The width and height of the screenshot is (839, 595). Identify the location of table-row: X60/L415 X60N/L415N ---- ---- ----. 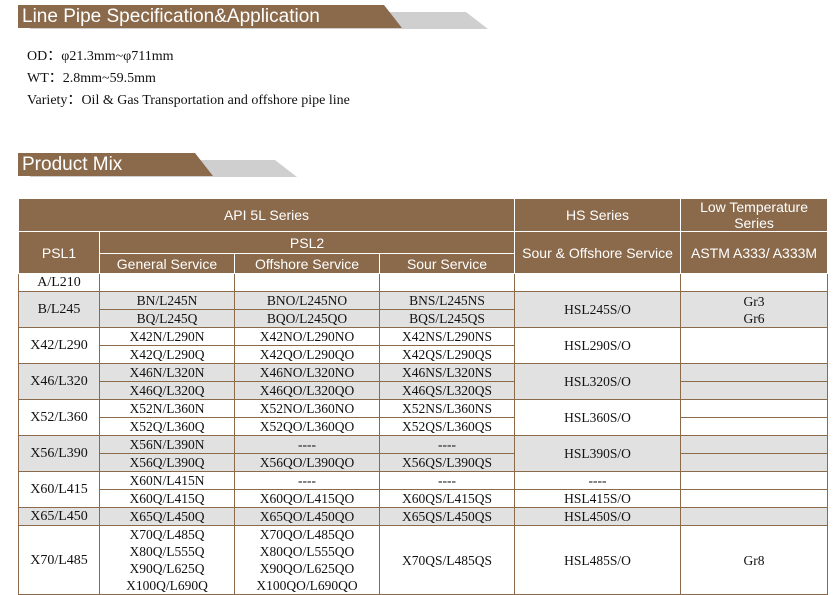
(423, 489).